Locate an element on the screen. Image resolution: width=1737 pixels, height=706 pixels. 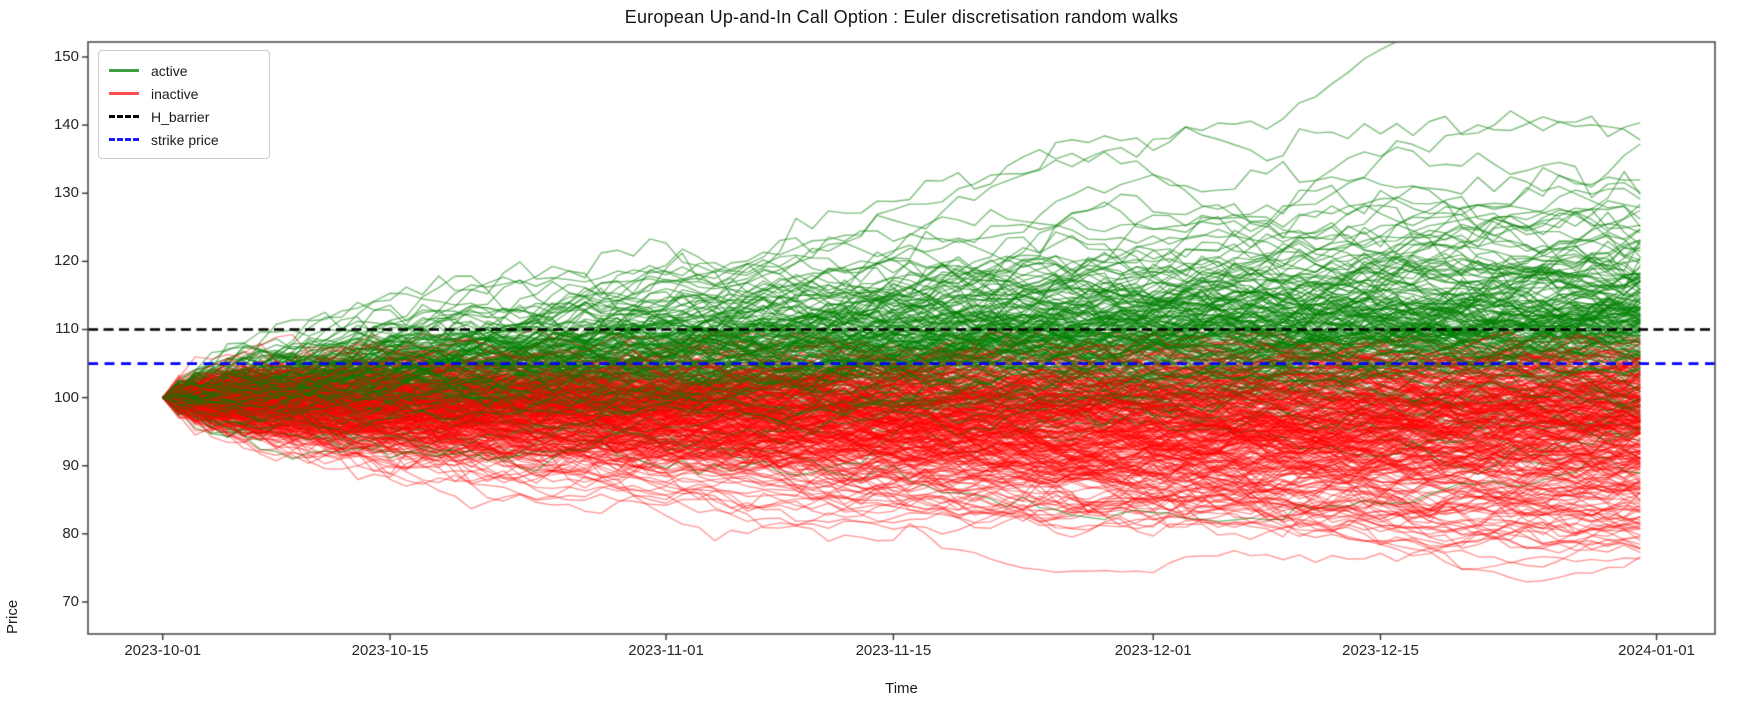
legend-item-strike-price: strike price is located at coordinates (184, 139).